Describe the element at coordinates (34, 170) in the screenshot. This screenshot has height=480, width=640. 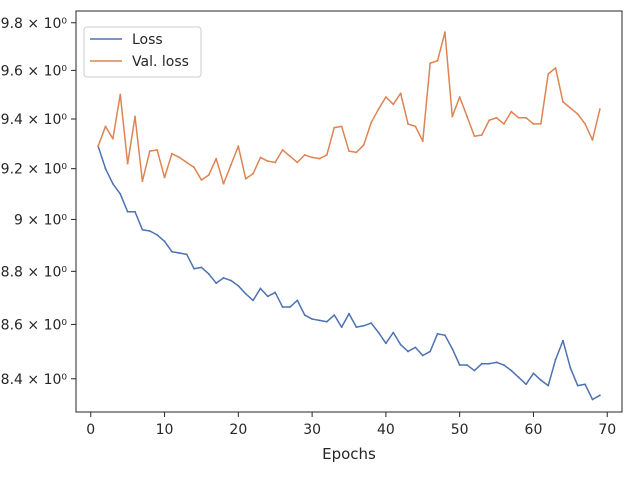
I see `y-tick-label: 9.2 × 10⁰` at that location.